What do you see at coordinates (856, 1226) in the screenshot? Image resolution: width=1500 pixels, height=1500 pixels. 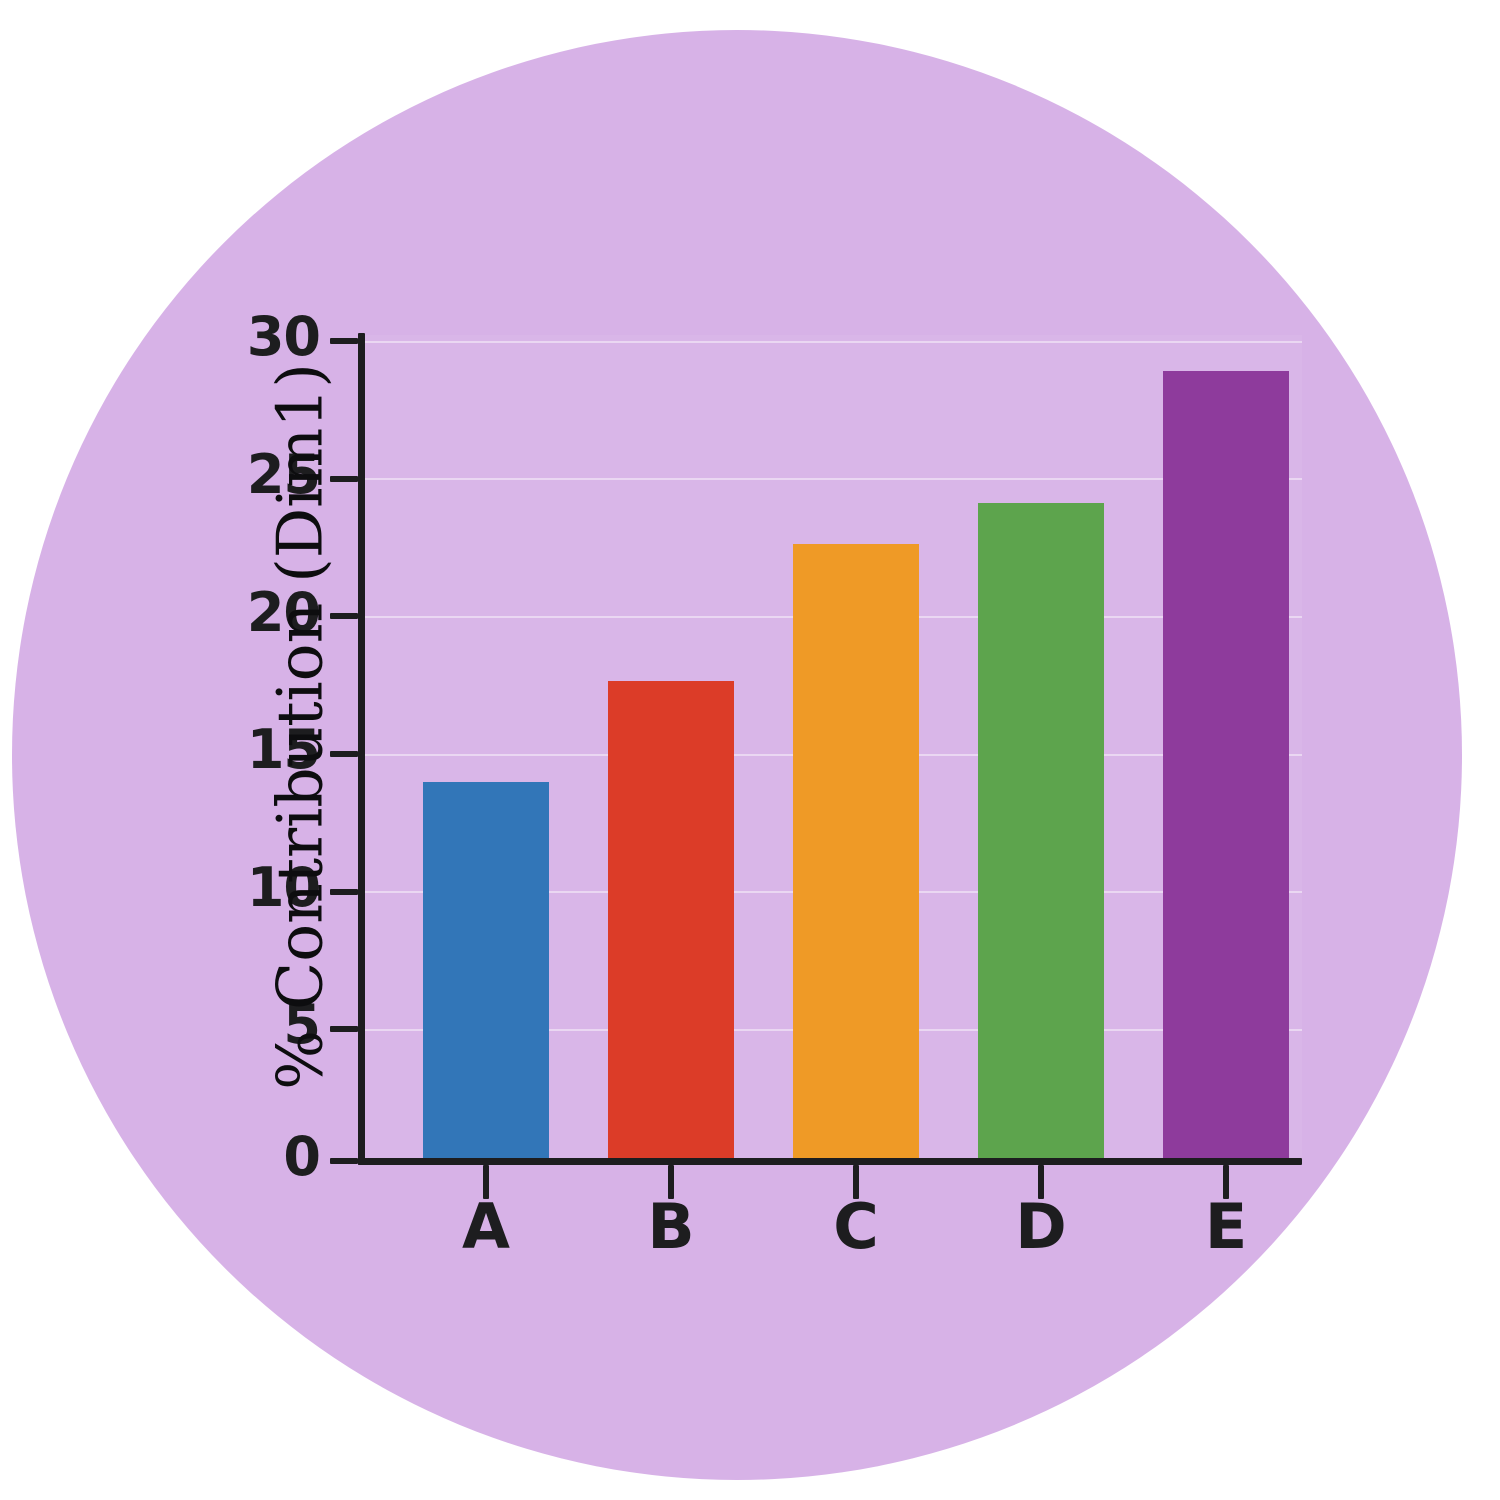 I see `x-tick-label-C: C` at bounding box center [856, 1226].